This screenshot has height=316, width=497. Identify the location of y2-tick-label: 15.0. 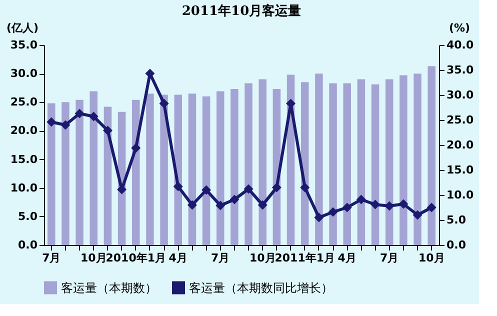
(460, 170).